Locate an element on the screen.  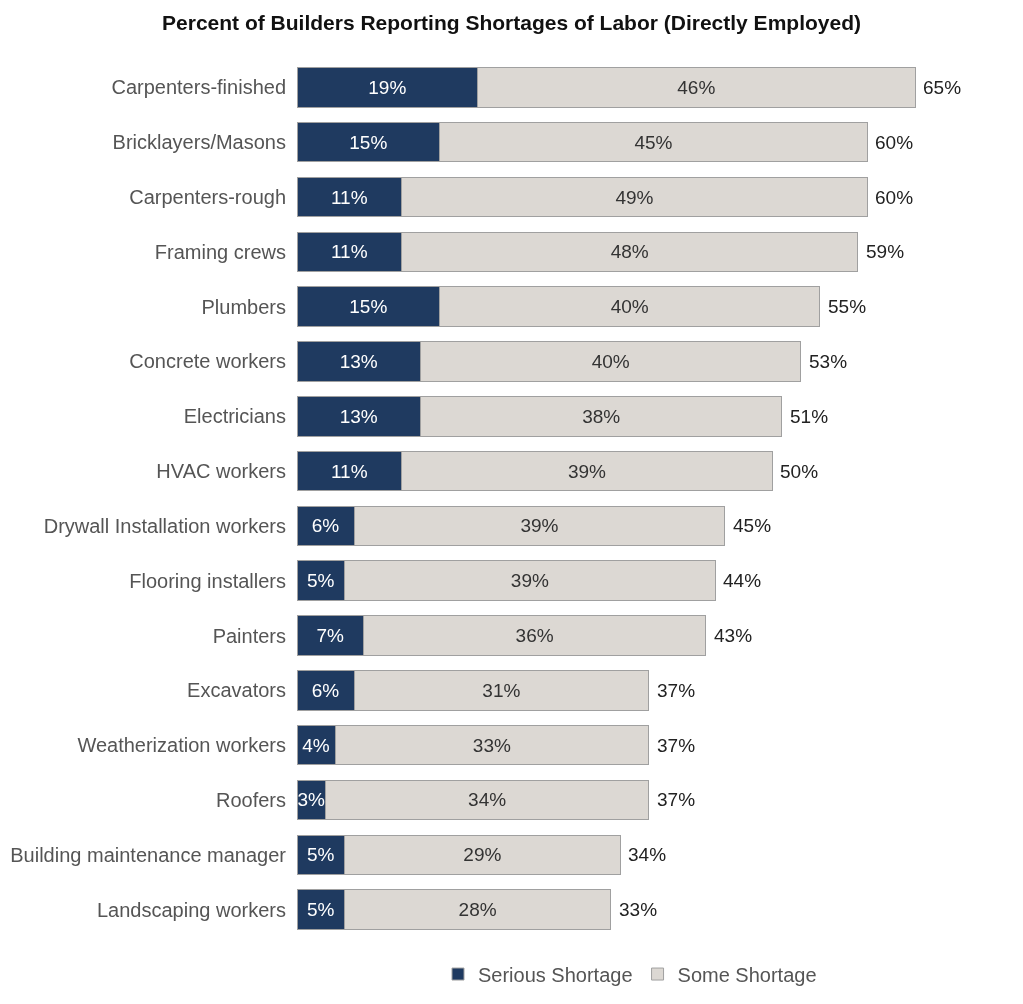
legend-label: Some Shortage is located at coordinates (747, 974).